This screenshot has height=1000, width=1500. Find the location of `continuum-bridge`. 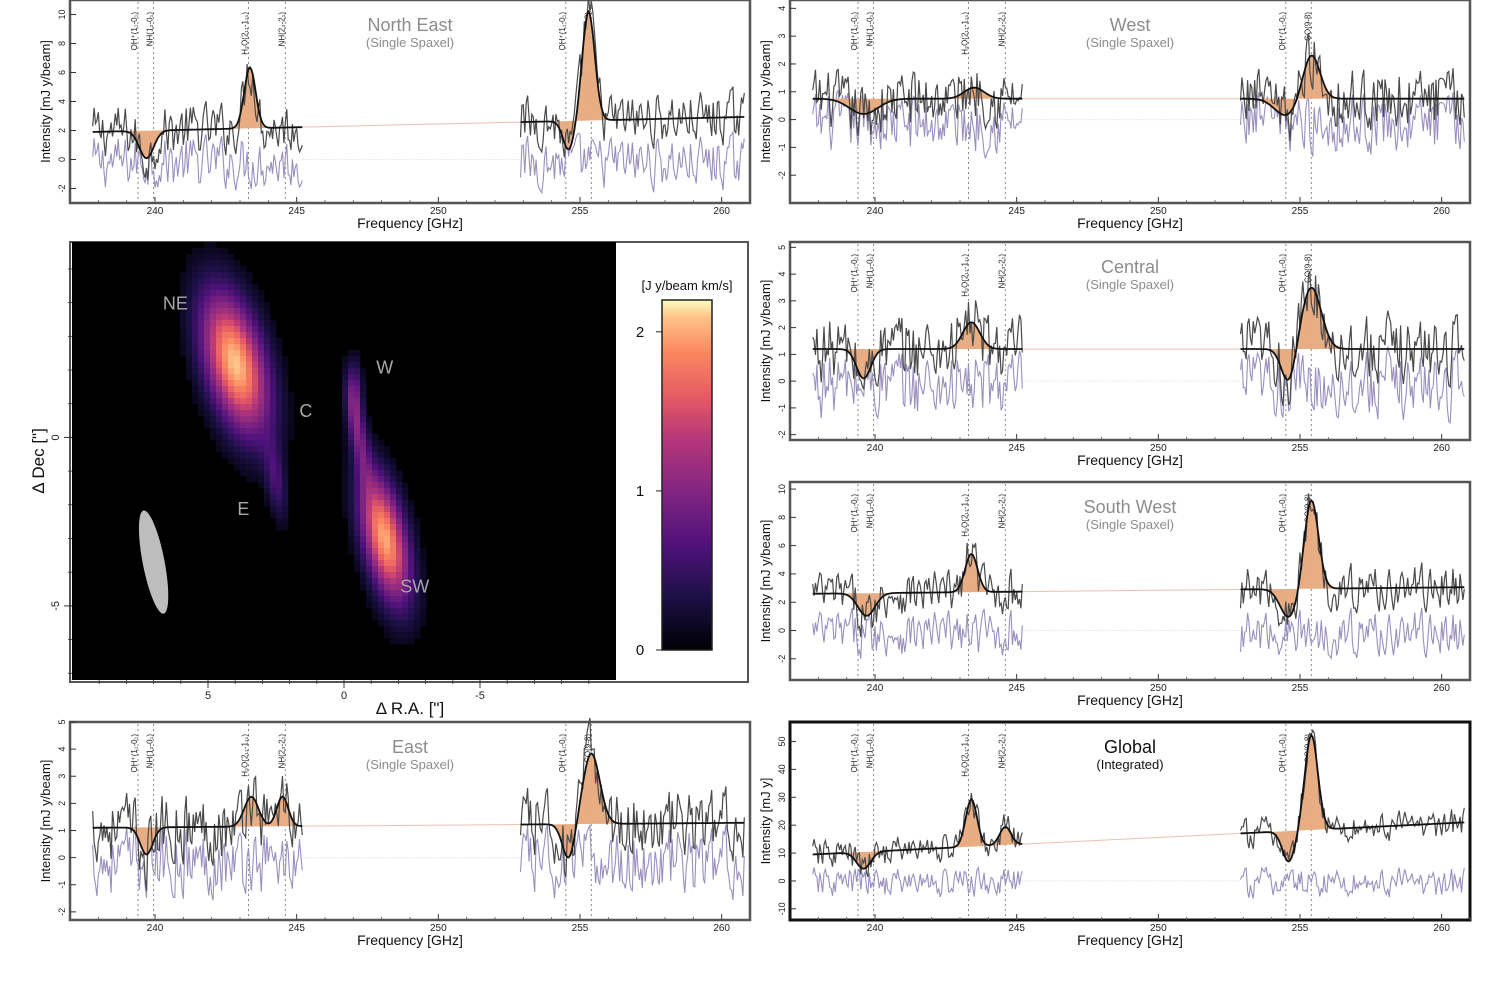

continuum-bridge is located at coordinates (411, 825).